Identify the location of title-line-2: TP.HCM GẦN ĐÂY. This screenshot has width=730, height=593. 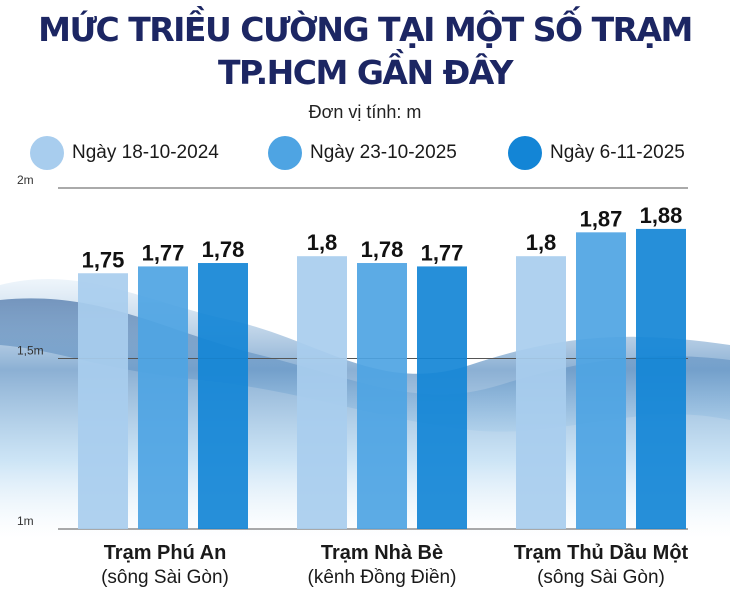
(366, 72).